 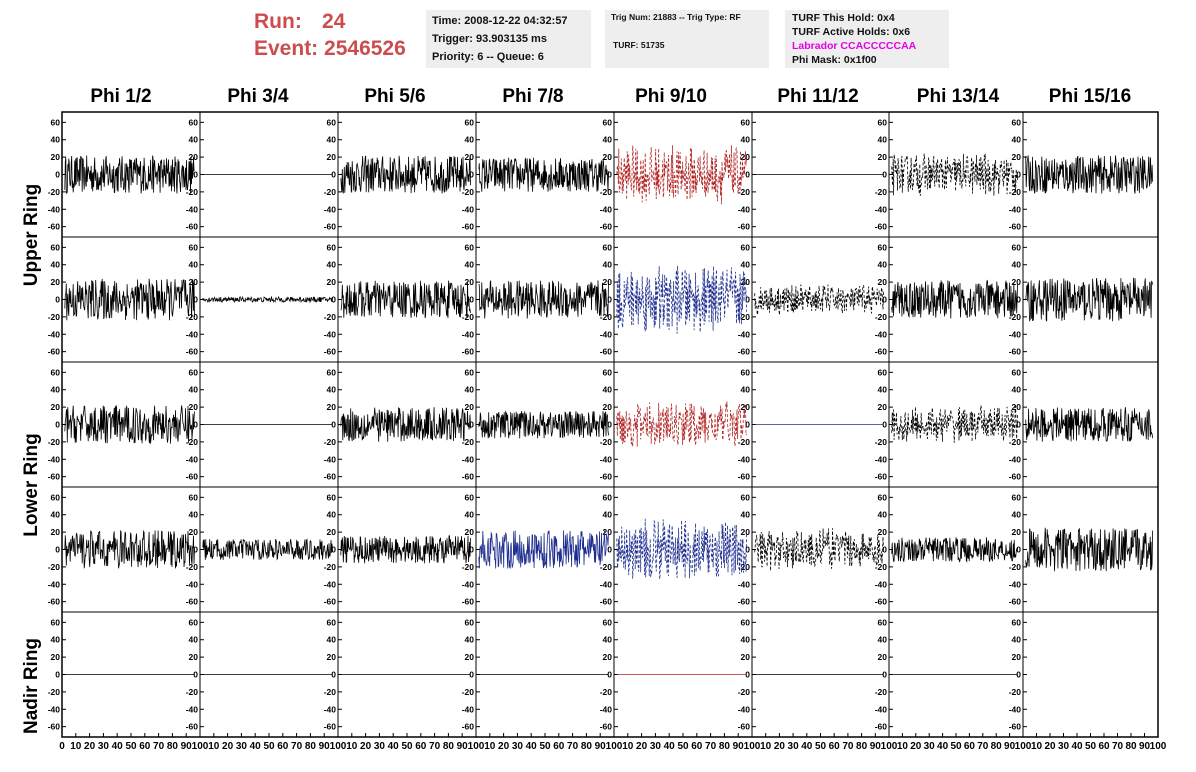 What do you see at coordinates (489, 39) in the screenshot?
I see `trigger-text: Trigger: 93.903135 ms` at bounding box center [489, 39].